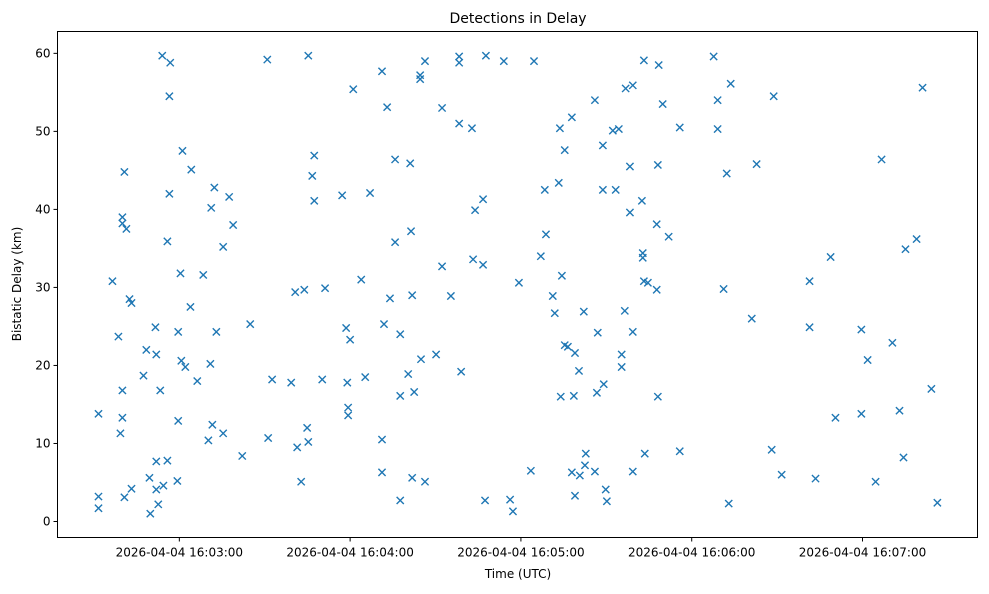  Describe the element at coordinates (42, 131) in the screenshot. I see `y-tick-label: 50` at that location.